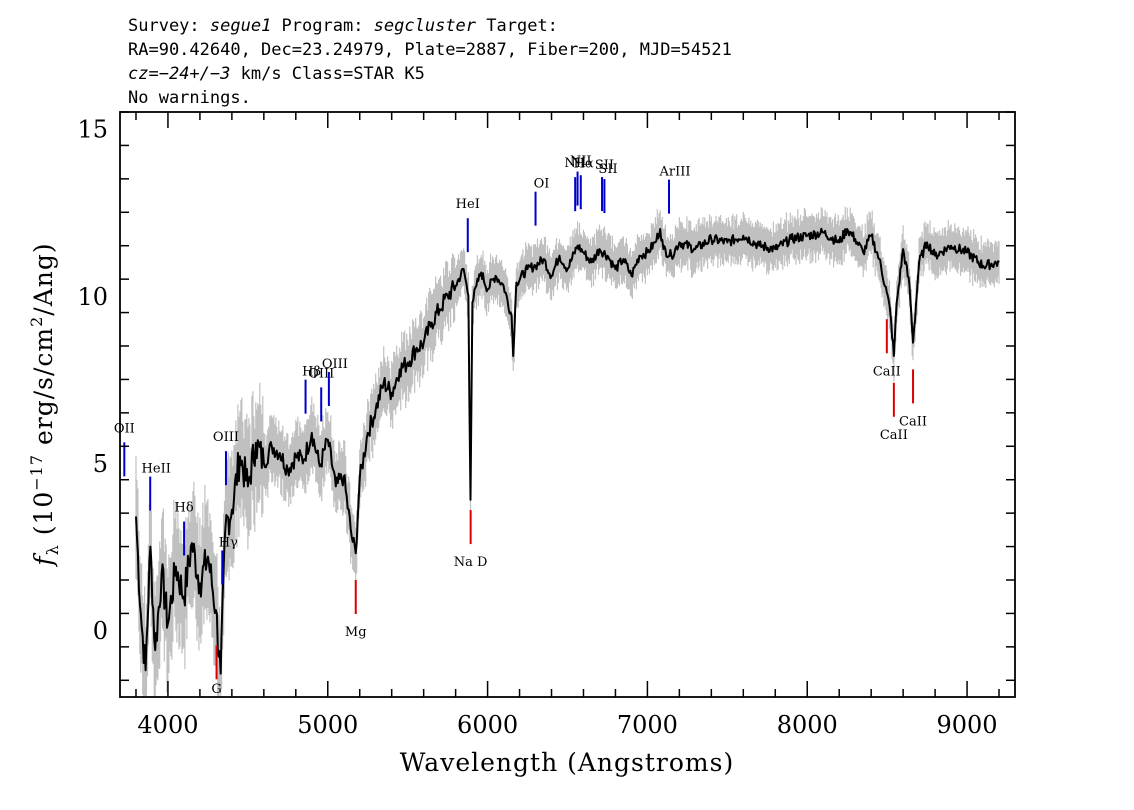 Image resolution: width=1134 pixels, height=810 pixels. Describe the element at coordinates (124, 428) in the screenshot. I see `emission-line-label: OII` at that location.